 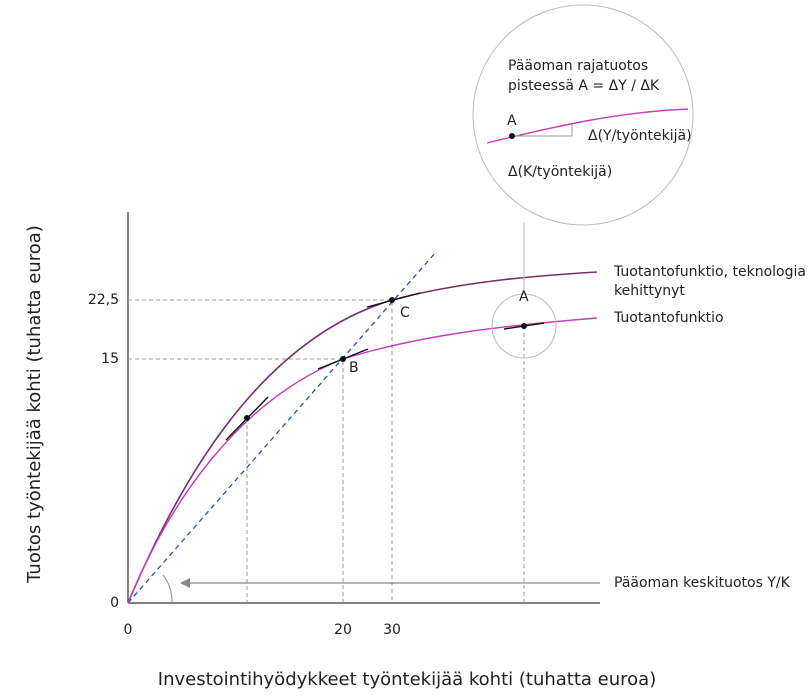 I want to click on y-axis-title: Tuotos työntekijää kohti (tuhatta euroa), so click(x=34, y=404).